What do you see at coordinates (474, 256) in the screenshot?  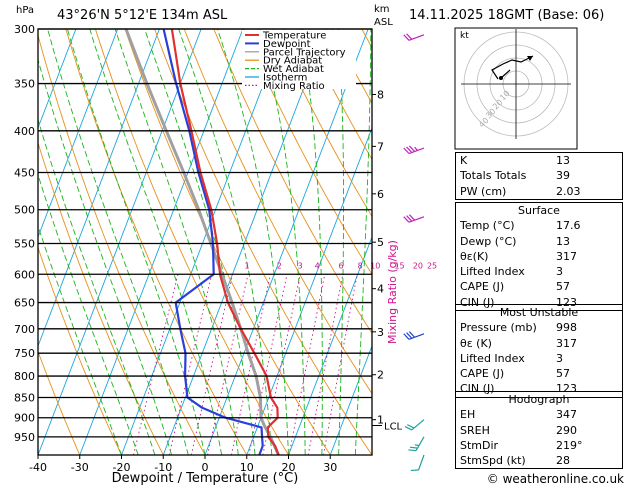 I see `surface-label: θε(K)` at bounding box center [474, 256].